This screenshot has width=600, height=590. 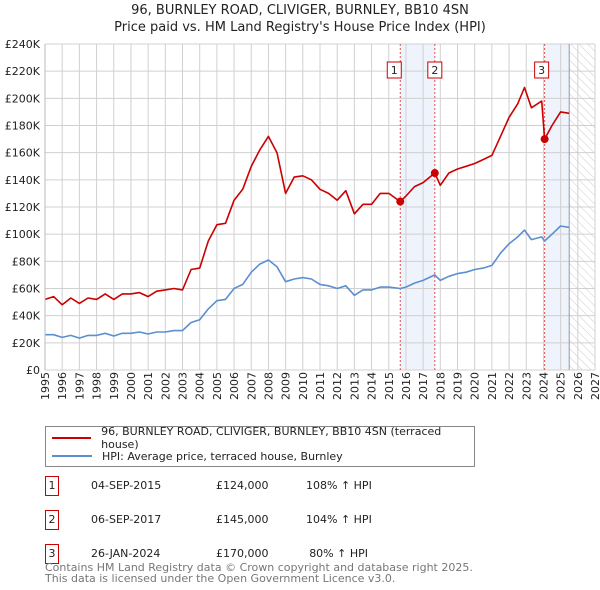 I want to click on x-tick-label: 1996, so click(x=62, y=386).